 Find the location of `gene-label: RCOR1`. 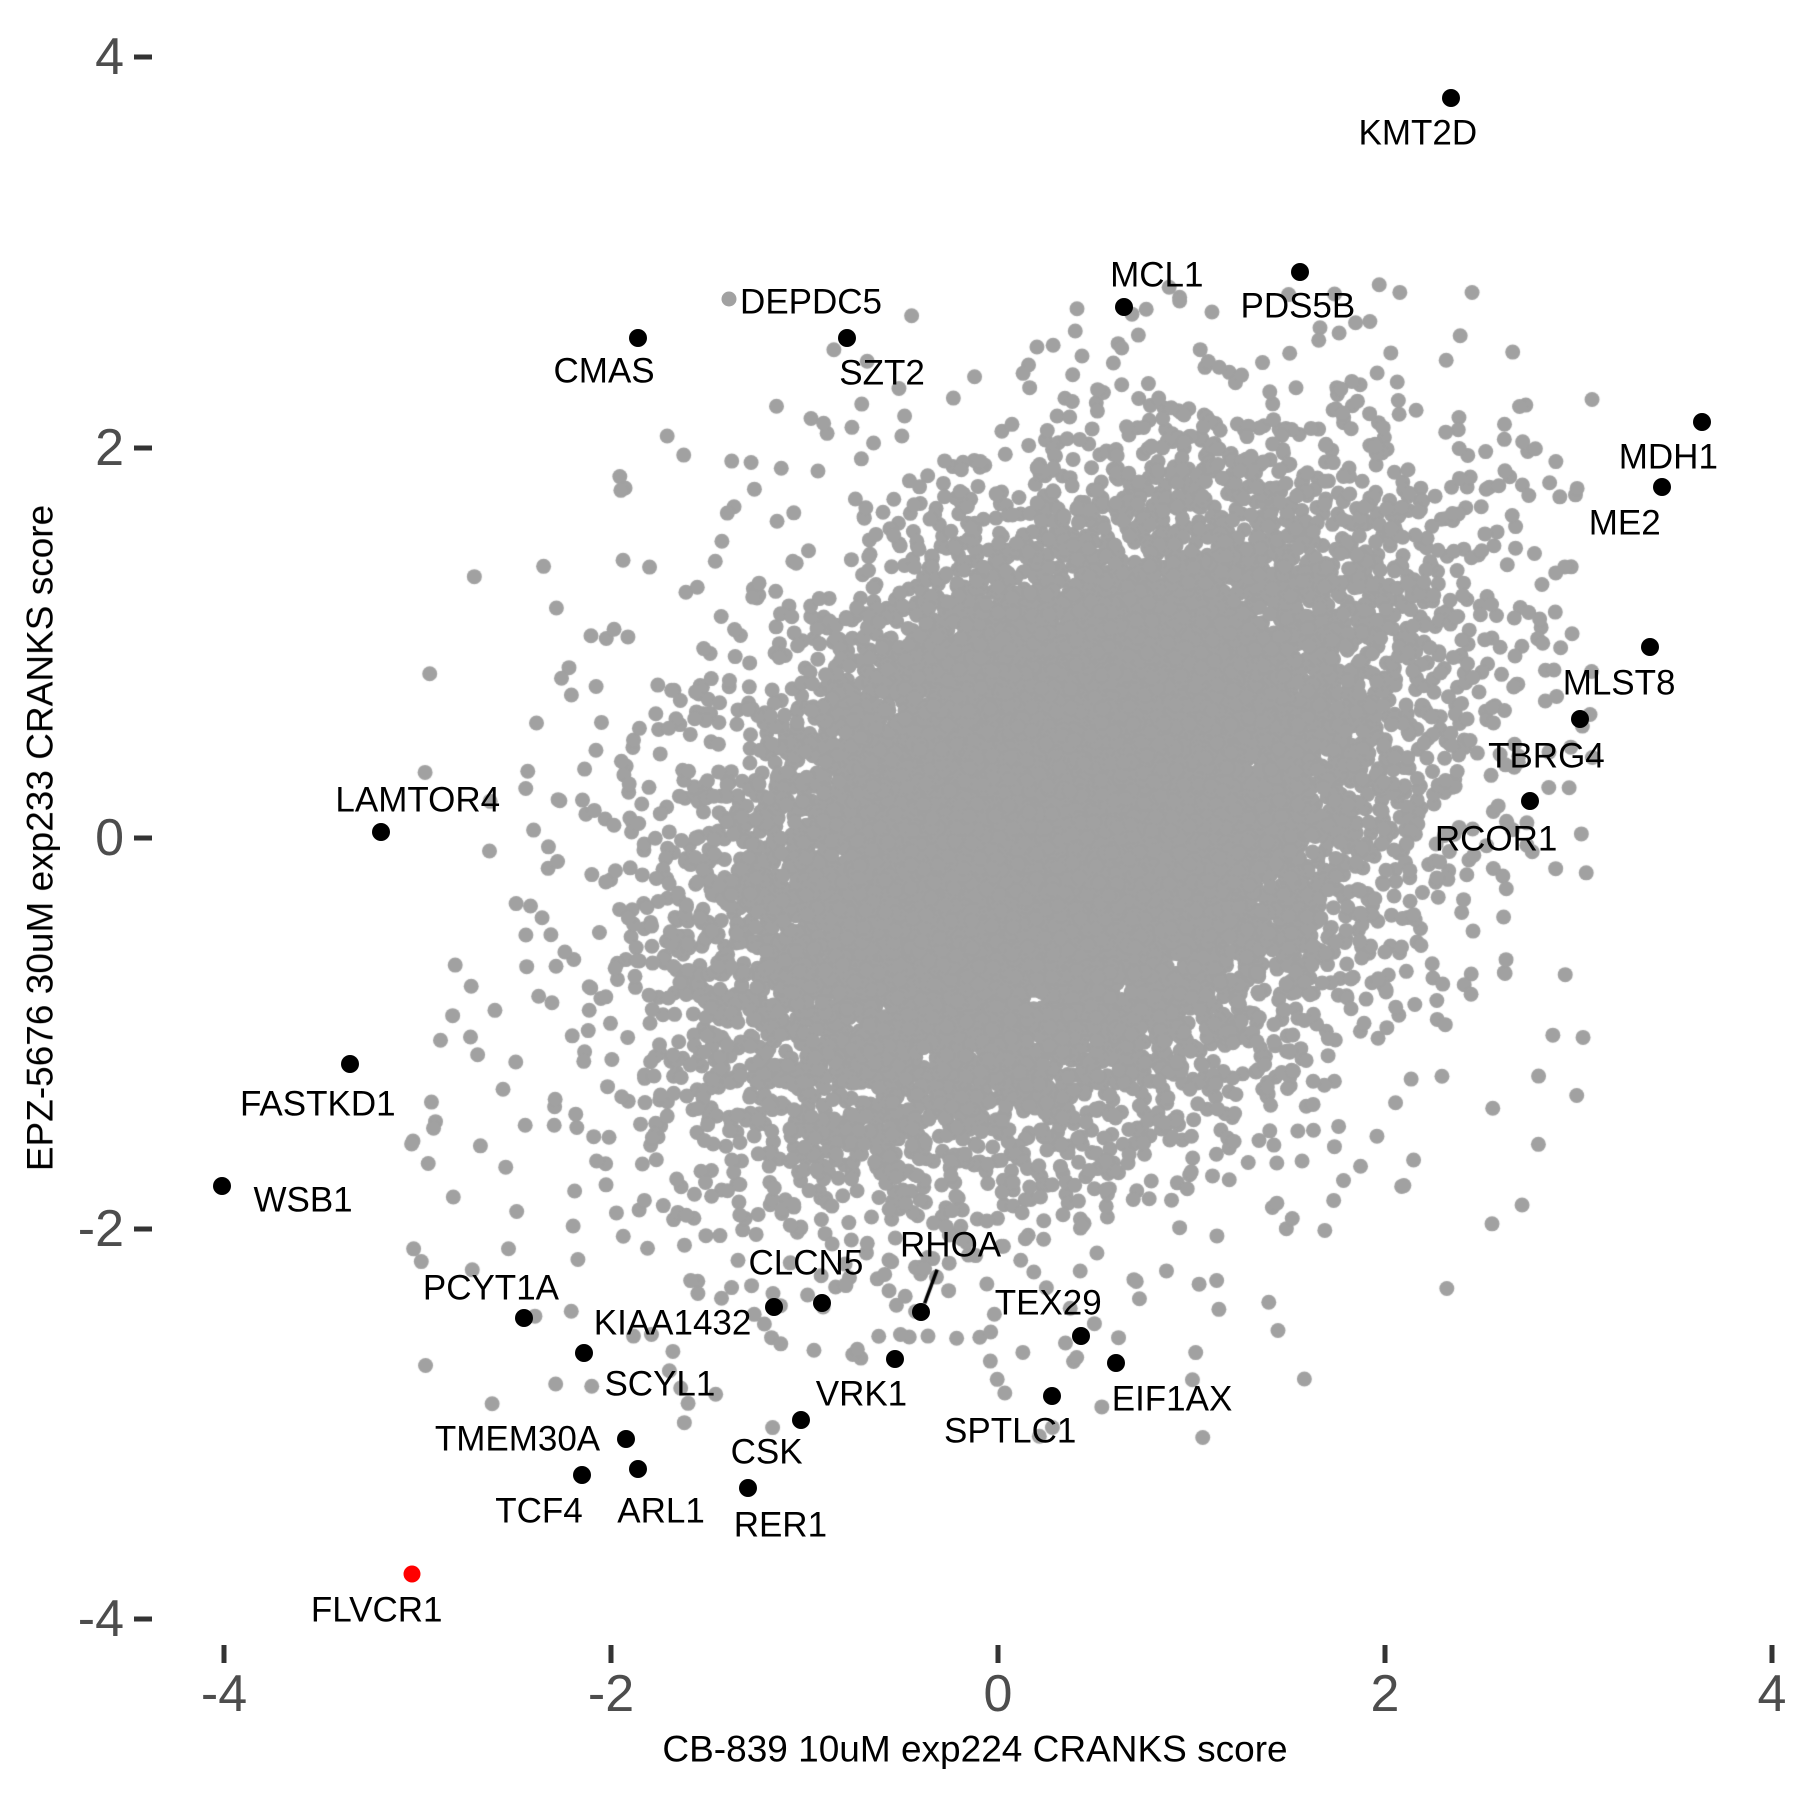

gene-label: RCOR1 is located at coordinates (1496, 839).